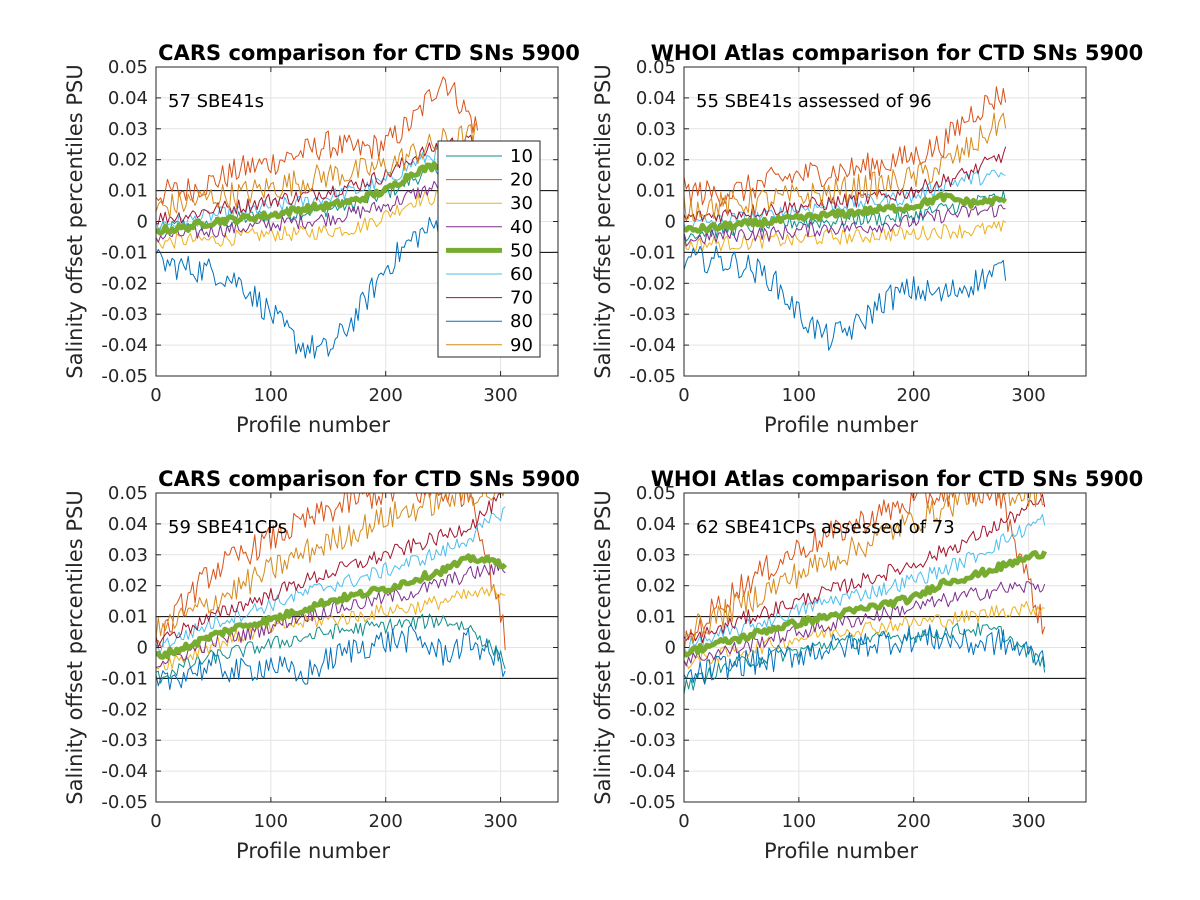 This screenshot has height=900, width=1200. What do you see at coordinates (521, 274) in the screenshot?
I see `legend-label-60: 60` at bounding box center [521, 274].